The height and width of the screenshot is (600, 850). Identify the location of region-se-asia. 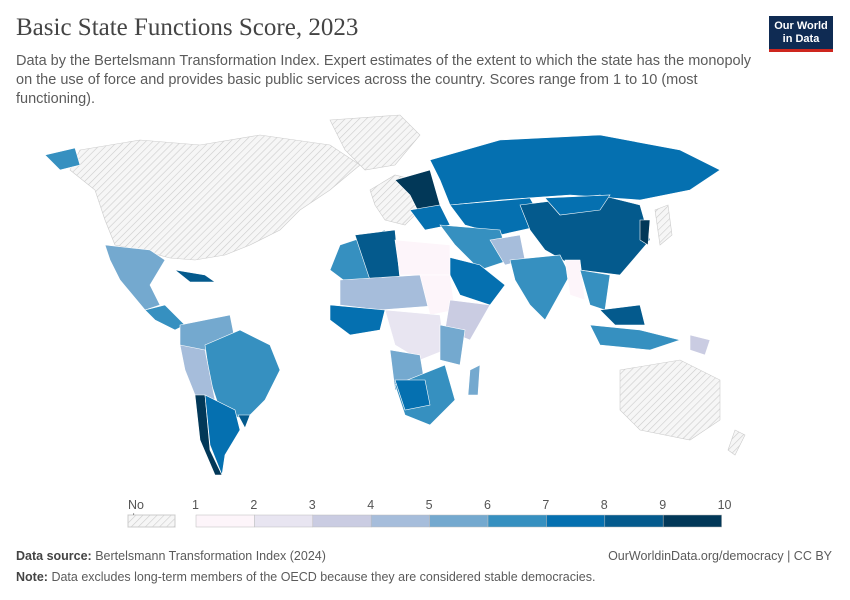
(595, 290).